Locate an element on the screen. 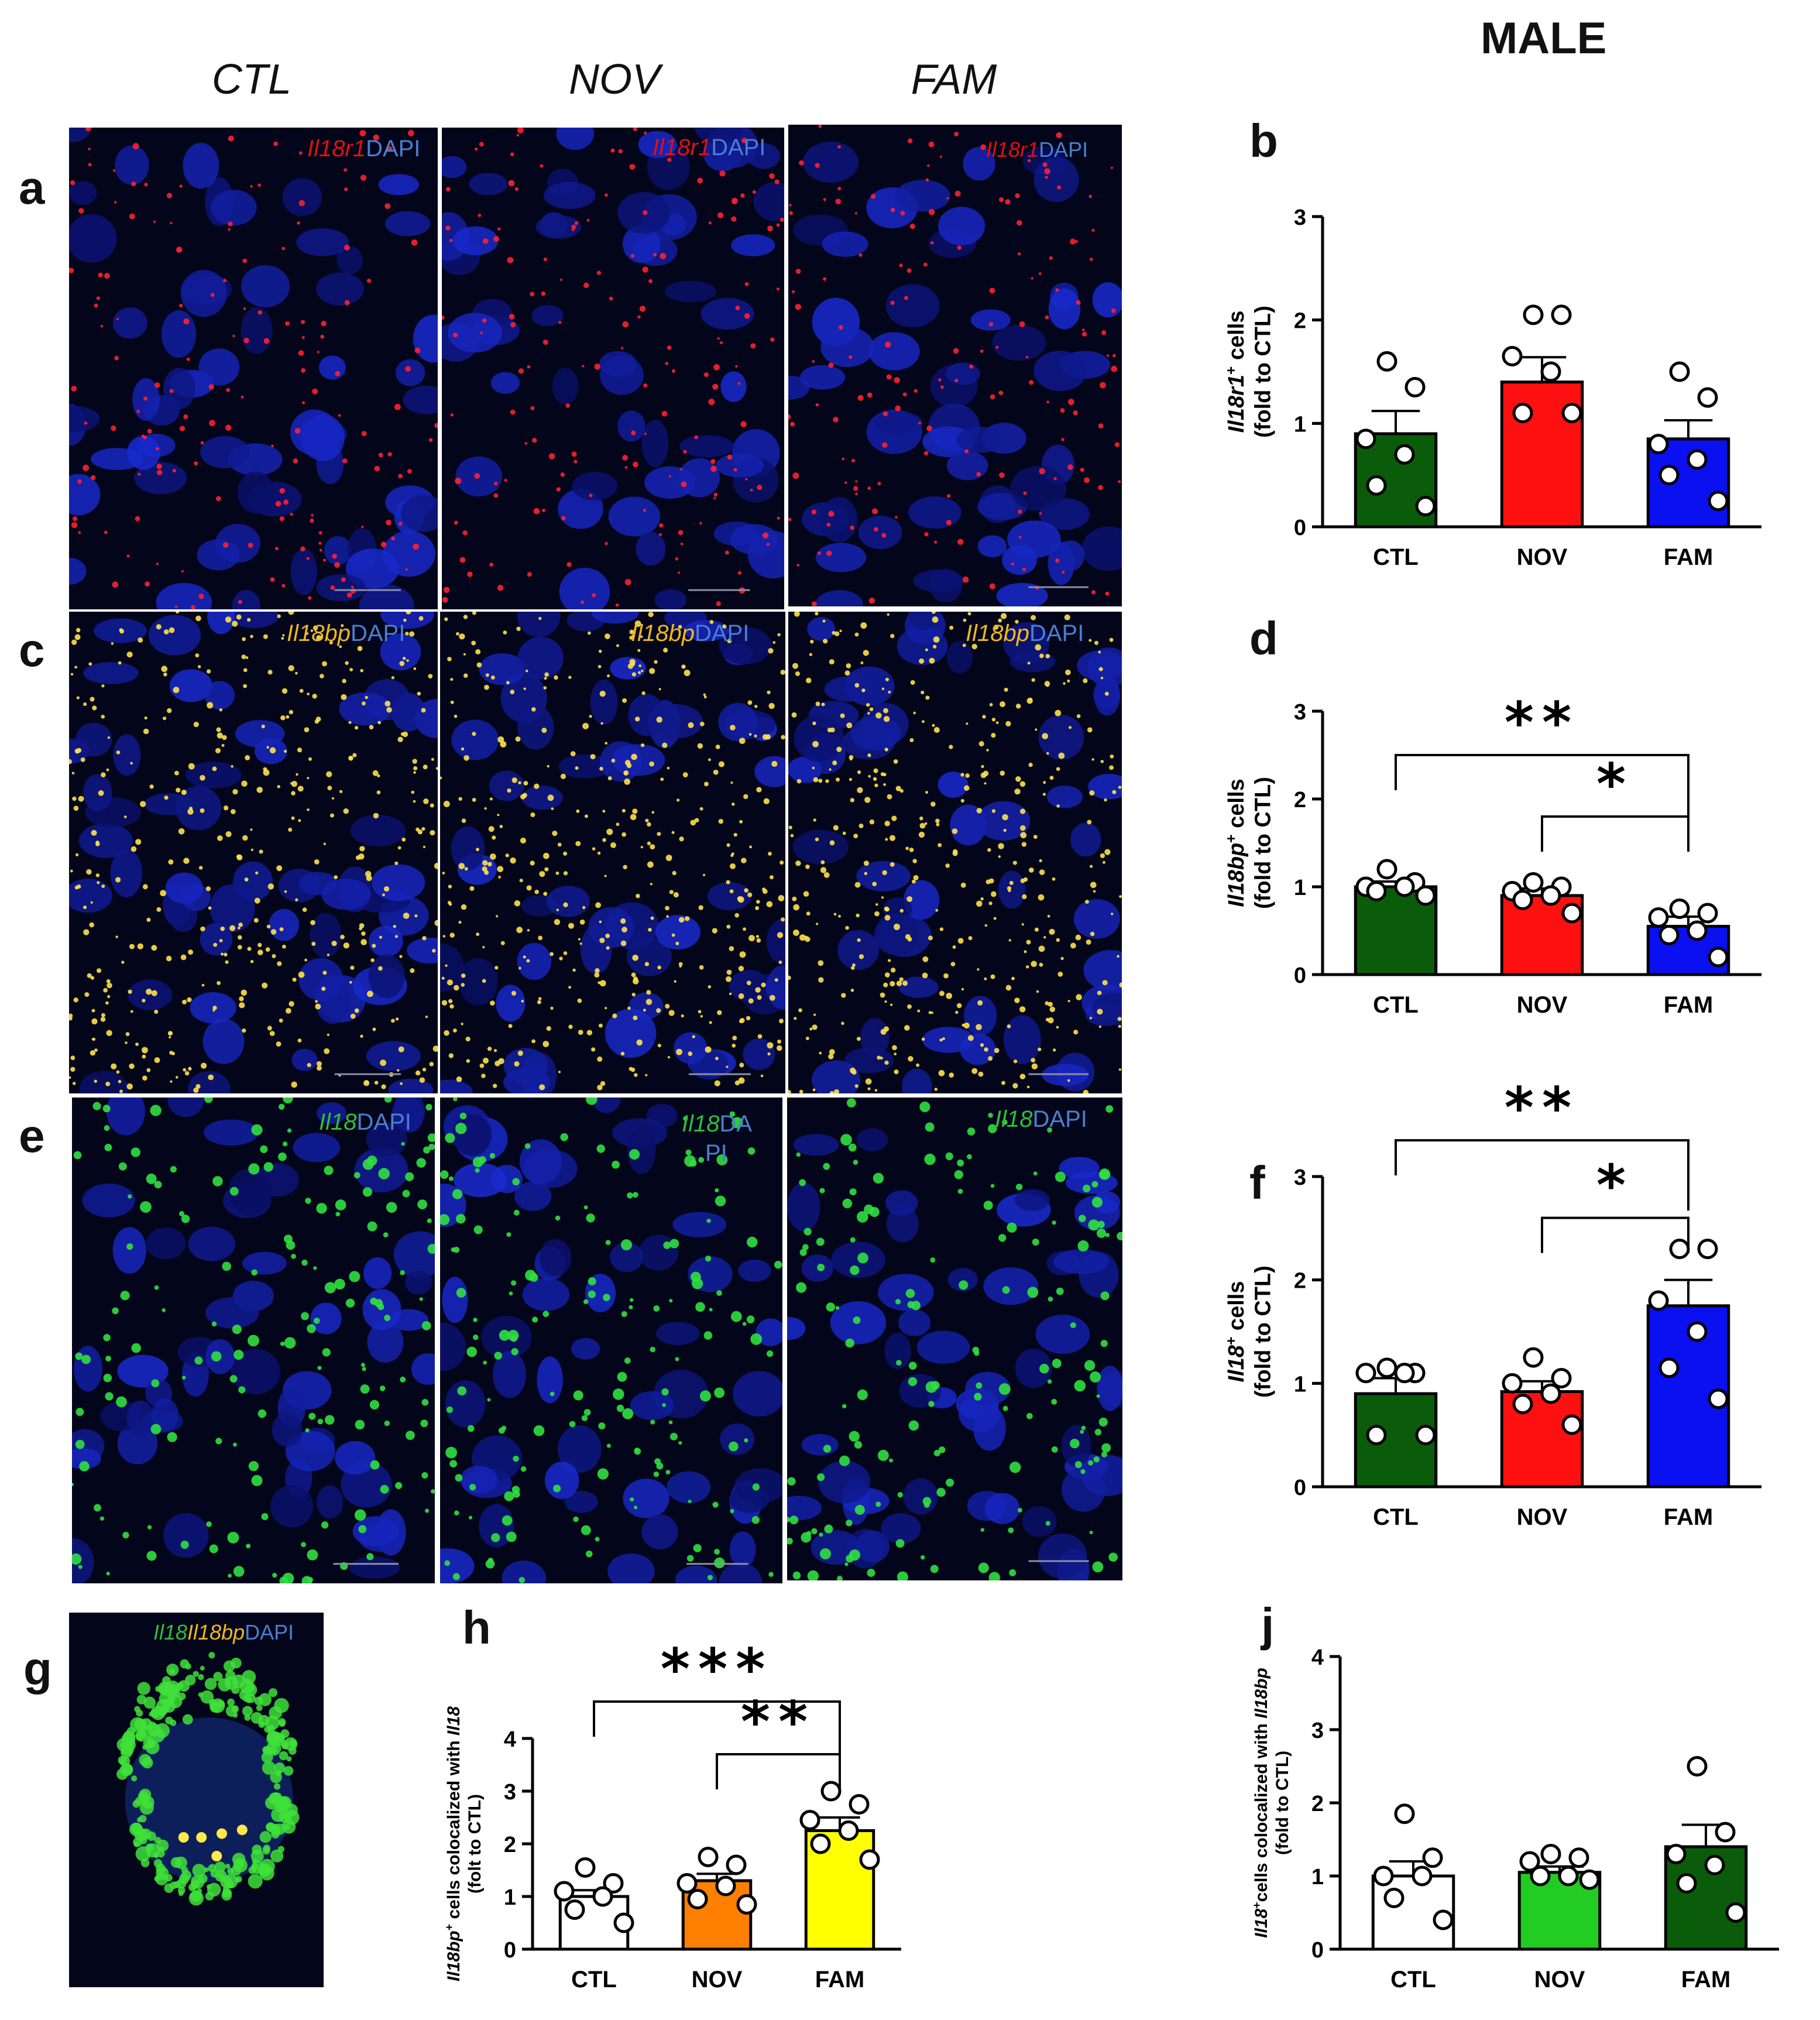 The height and width of the screenshot is (2020, 1820). y-tick-label: 4 is located at coordinates (1317, 1657).